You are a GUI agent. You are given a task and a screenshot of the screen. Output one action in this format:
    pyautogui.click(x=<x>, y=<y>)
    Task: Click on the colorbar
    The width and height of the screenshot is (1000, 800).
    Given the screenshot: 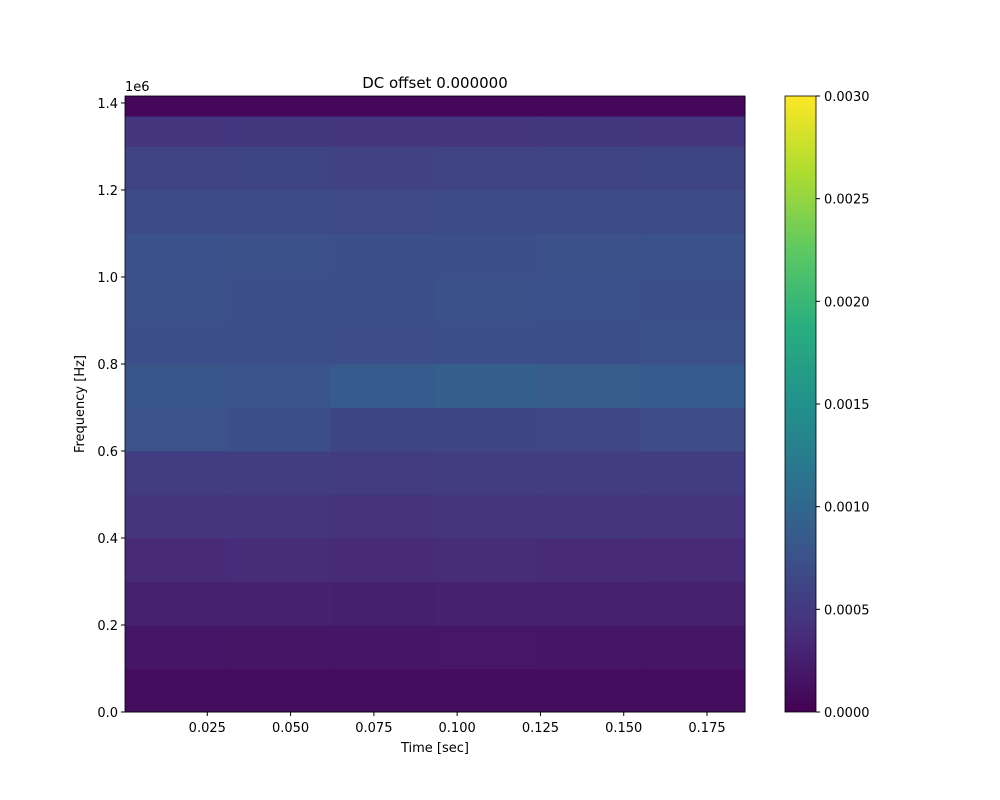 What is the action you would take?
    pyautogui.click(x=800, y=404)
    